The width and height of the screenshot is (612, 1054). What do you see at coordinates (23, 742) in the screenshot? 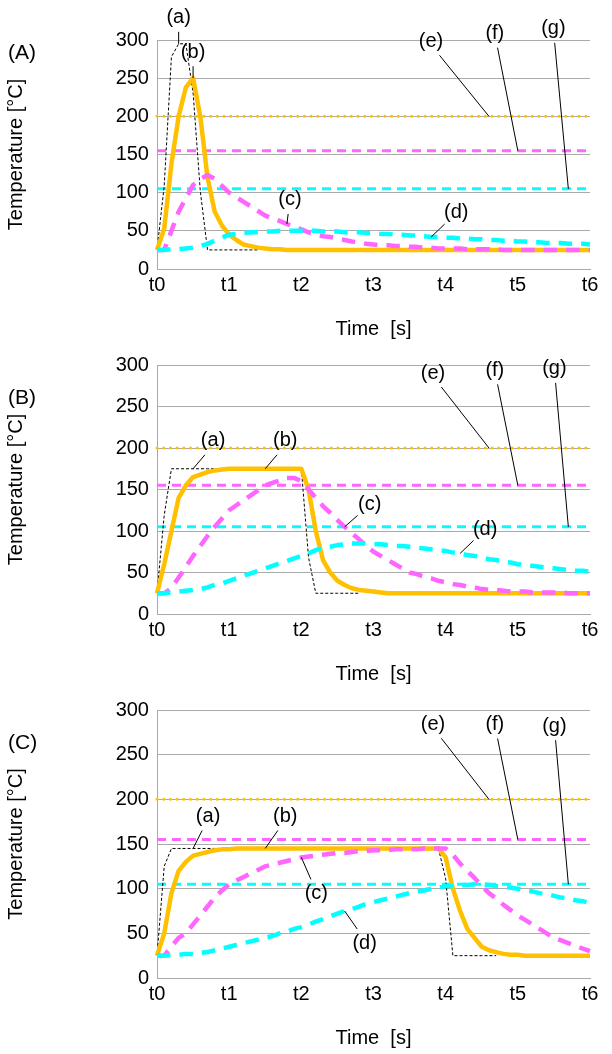
I see `text: (C)` at bounding box center [23, 742].